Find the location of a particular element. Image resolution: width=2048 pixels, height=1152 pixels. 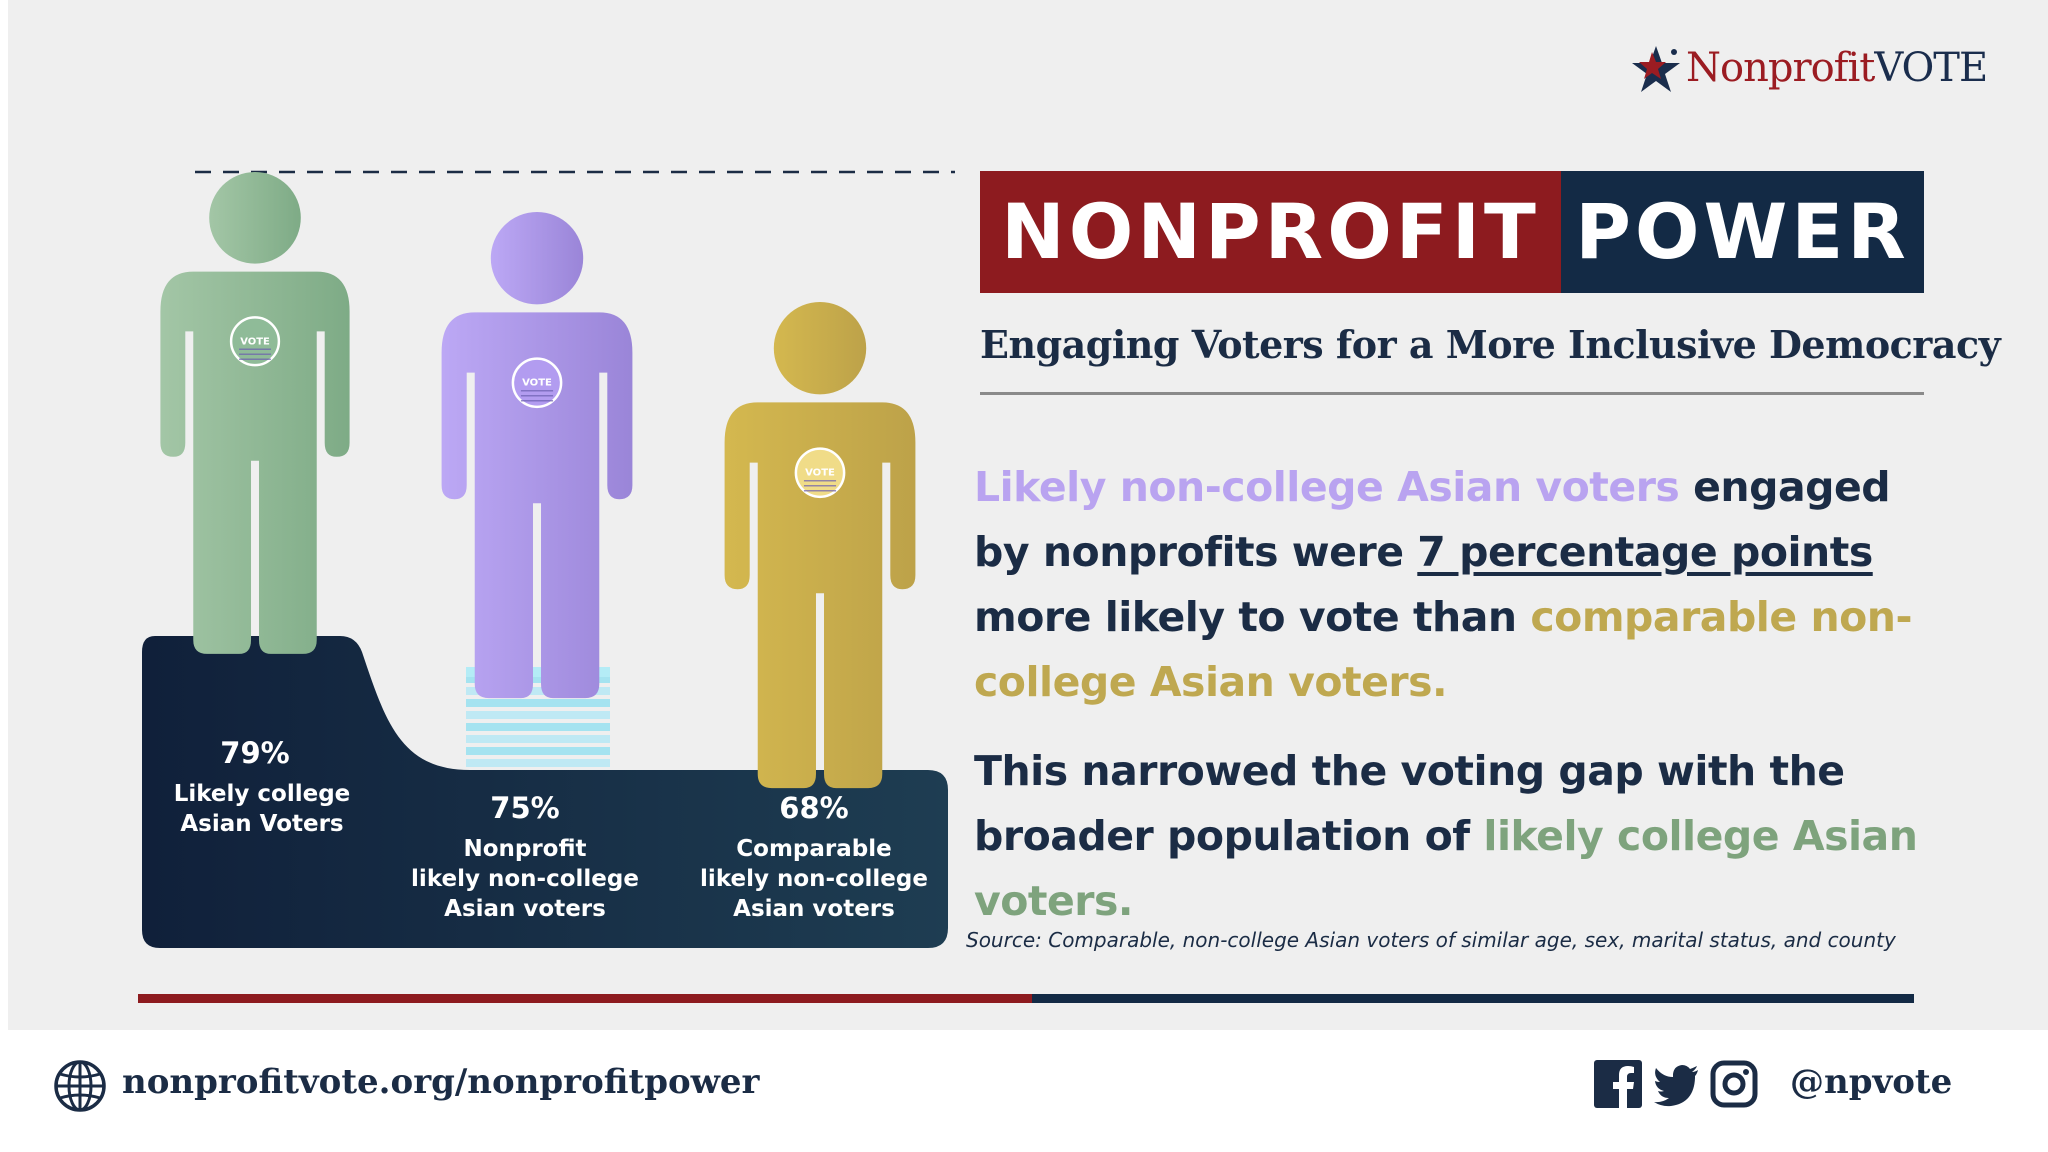

person-figure-1: VOTE is located at coordinates (537, 455).